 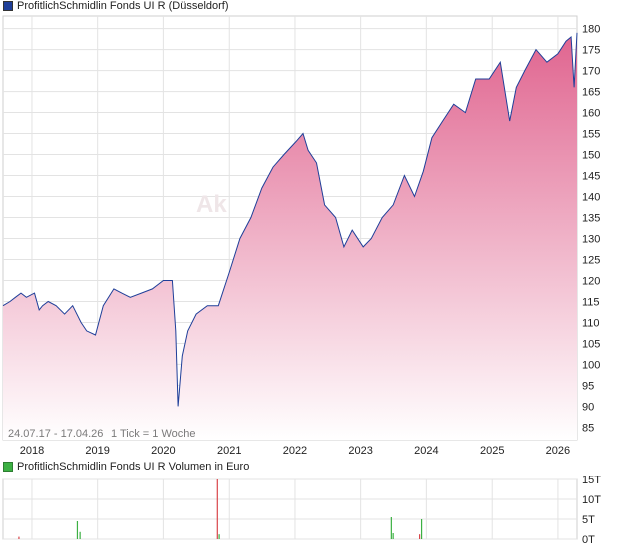 What do you see at coordinates (588, 407) in the screenshot?
I see `y-tick-label: 90` at bounding box center [588, 407].